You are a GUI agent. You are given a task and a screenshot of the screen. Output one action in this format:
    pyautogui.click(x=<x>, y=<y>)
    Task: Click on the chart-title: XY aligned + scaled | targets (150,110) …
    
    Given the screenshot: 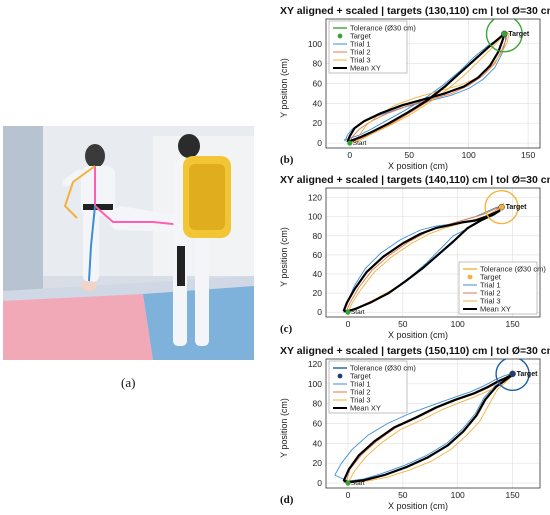 What is the action you would take?
    pyautogui.click(x=415, y=351)
    